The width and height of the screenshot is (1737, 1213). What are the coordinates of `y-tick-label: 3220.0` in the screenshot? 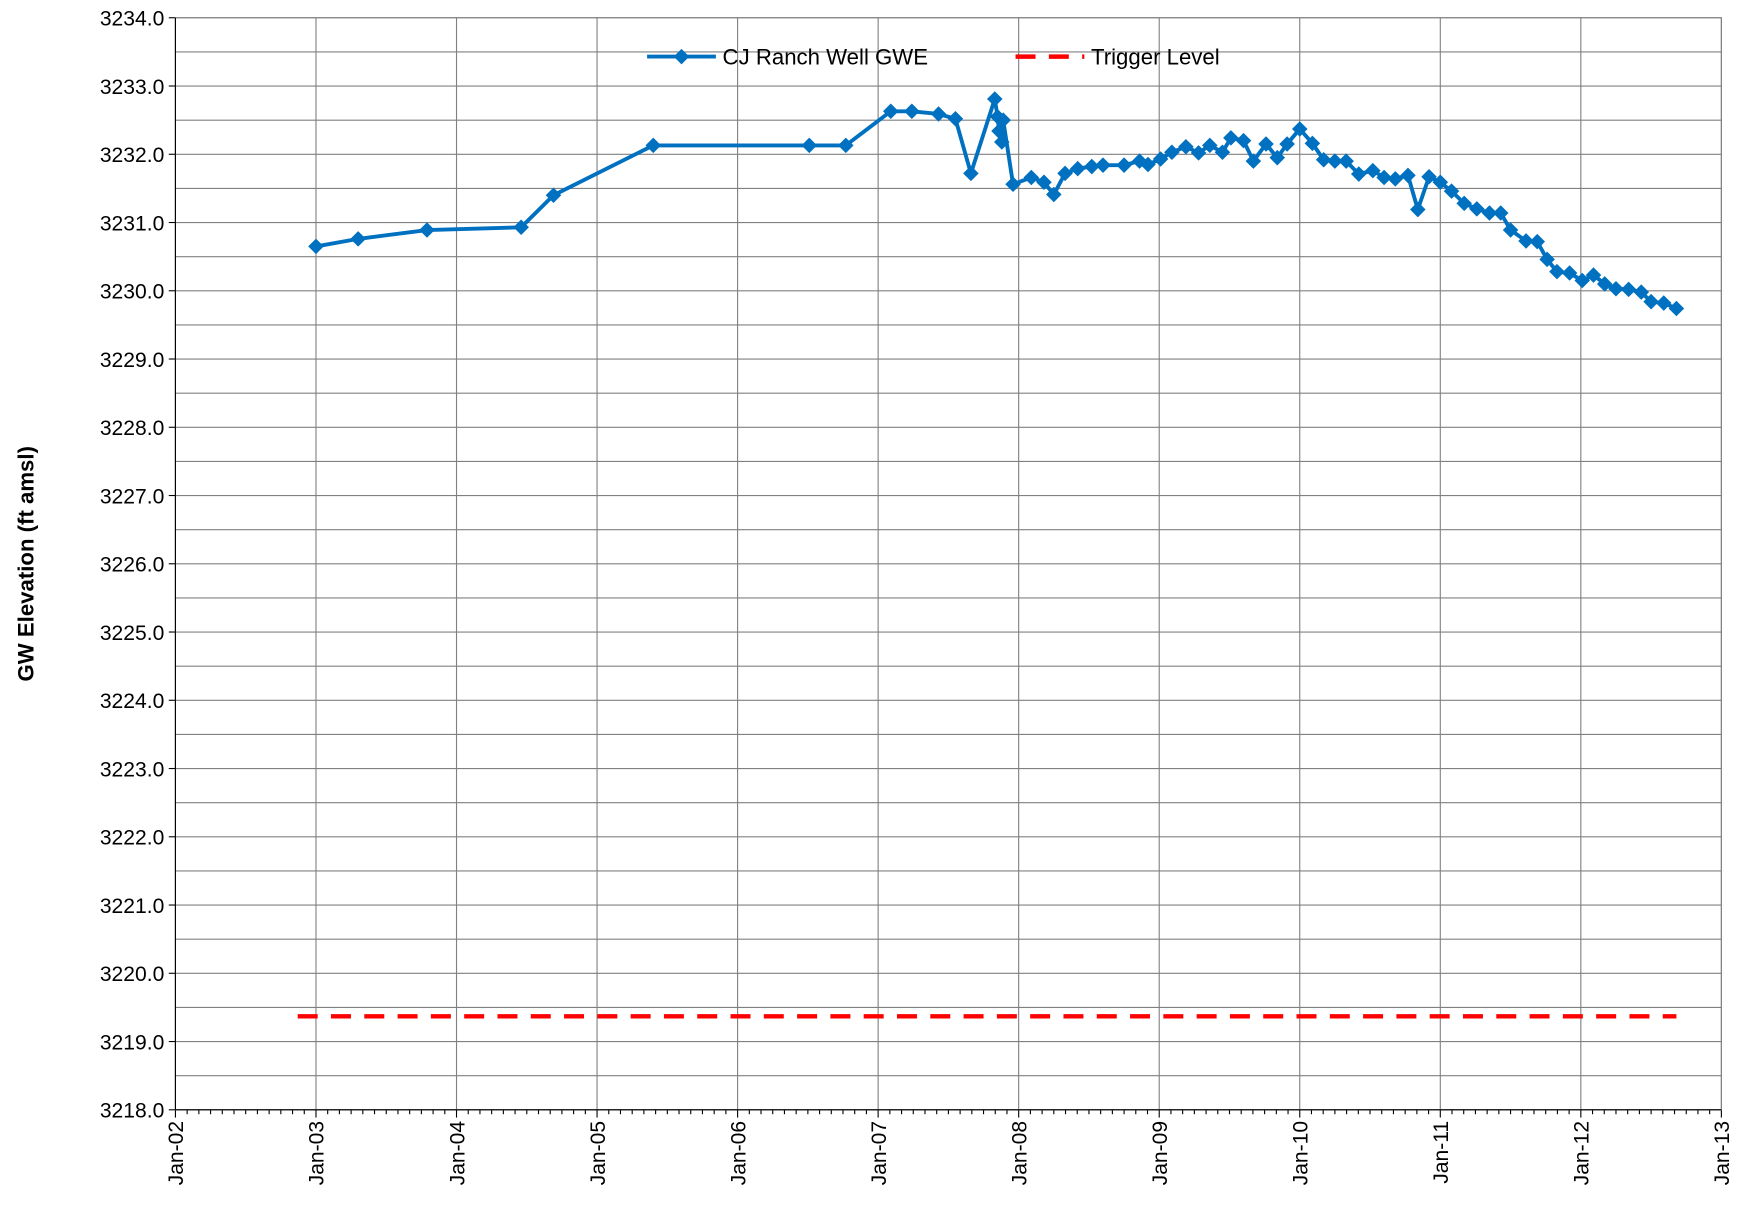 It's located at (132, 974).